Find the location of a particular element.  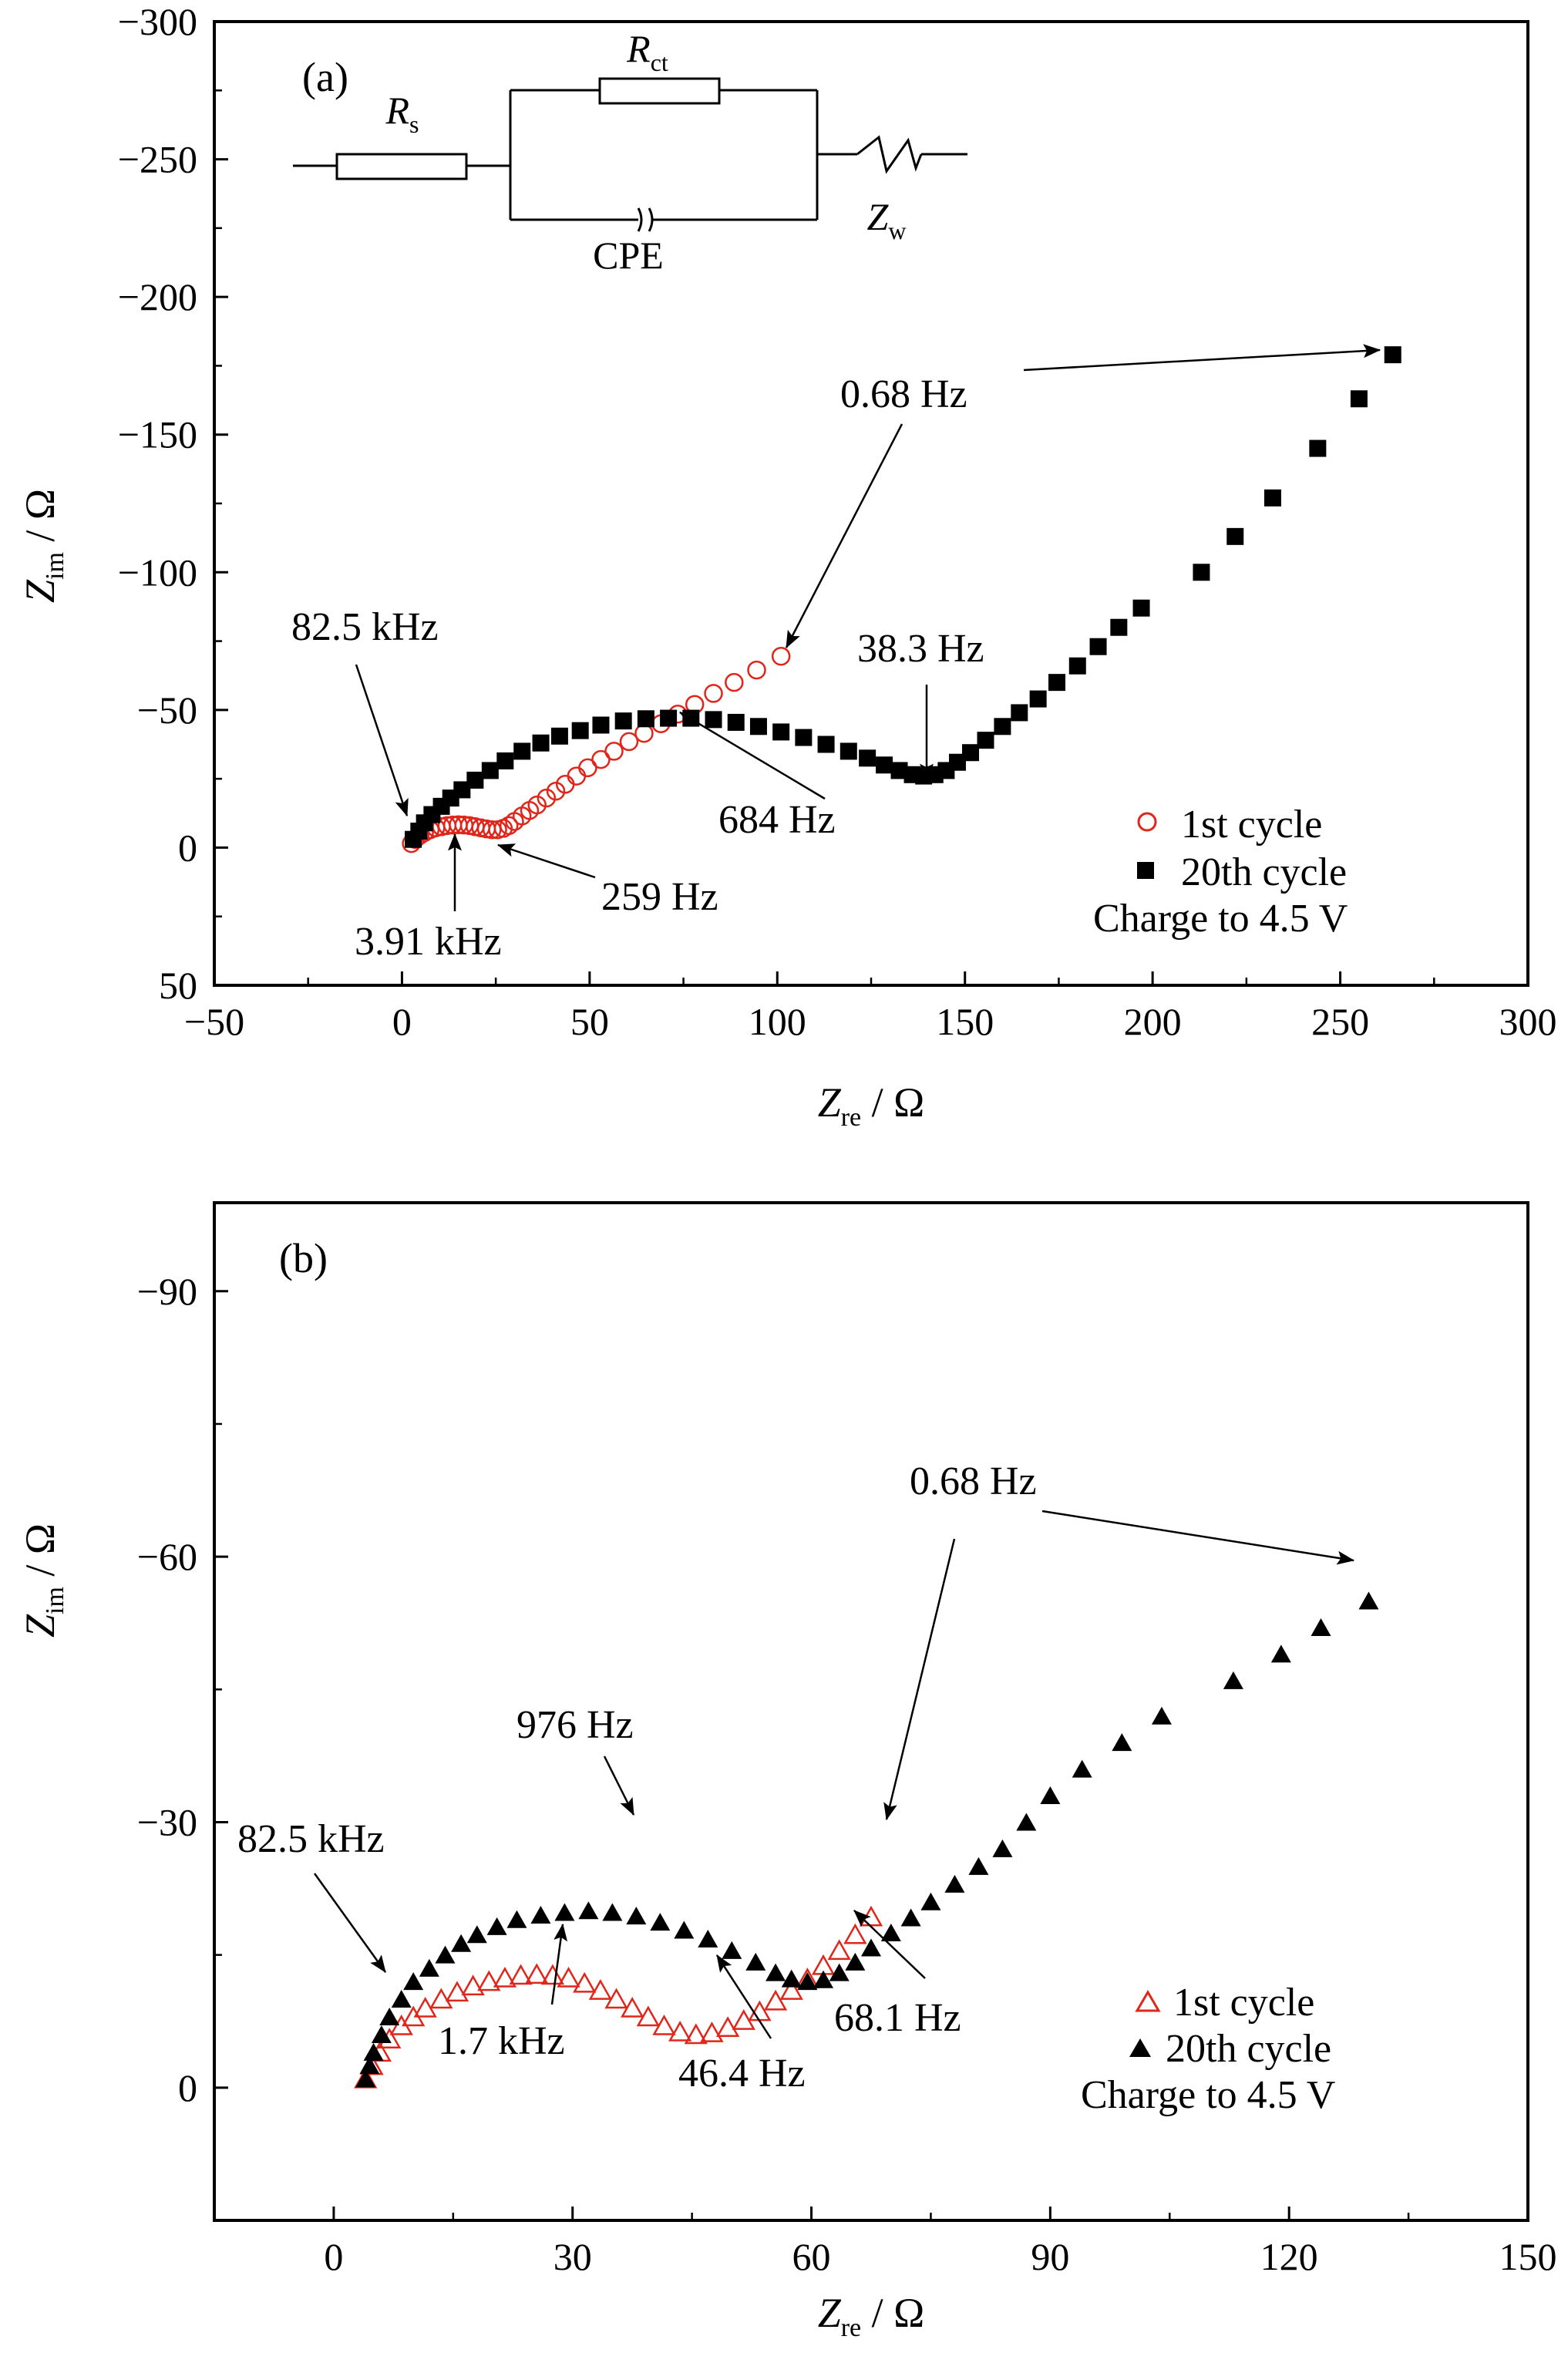

x-tick-label-a-6: 250 is located at coordinates (1340, 1021).